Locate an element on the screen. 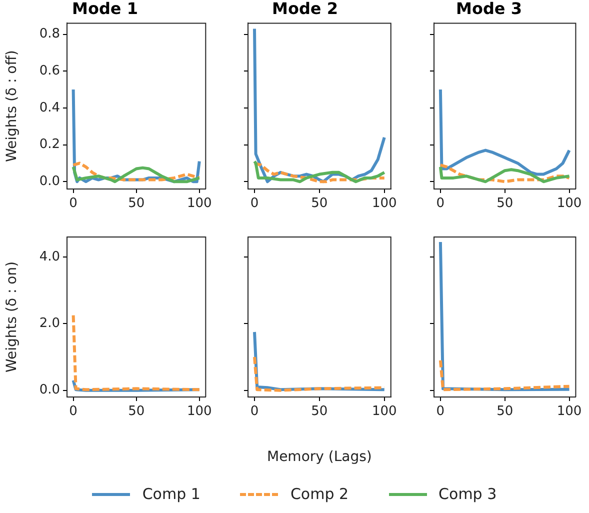 The image size is (589, 513). y-tick-label: 0.2 is located at coordinates (49, 144).